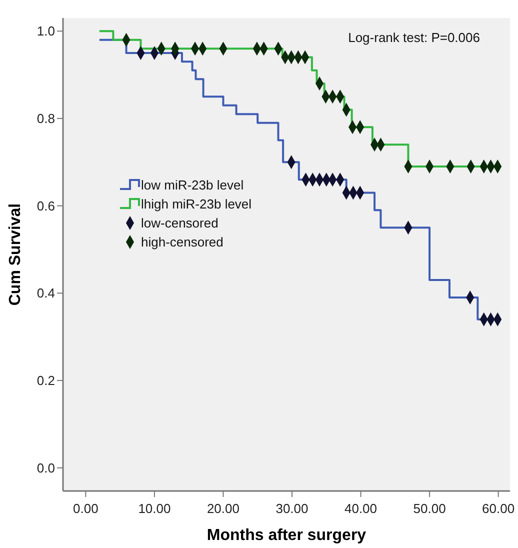 Image resolution: width=518 pixels, height=548 pixels. I want to click on annotation: Log-rank test: P=0.006, so click(414, 37).